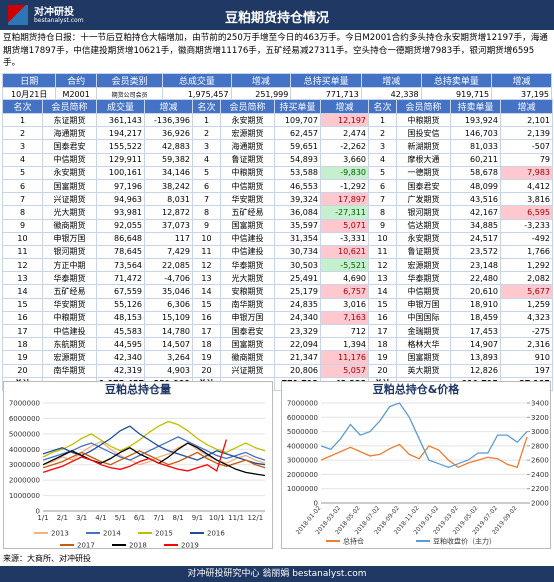 This screenshot has height=582, width=554. I want to click on x-tick-label: 9/1, so click(197, 518).